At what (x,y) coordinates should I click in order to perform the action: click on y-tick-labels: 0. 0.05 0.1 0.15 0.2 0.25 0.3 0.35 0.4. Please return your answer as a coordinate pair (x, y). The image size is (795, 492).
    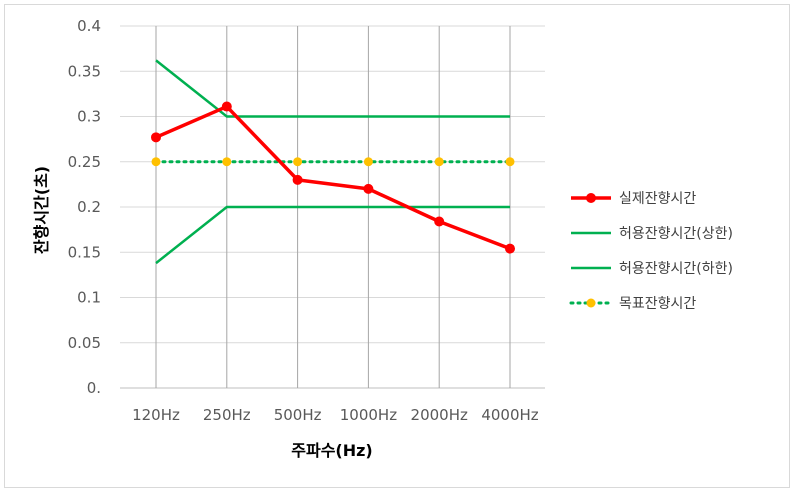
    Looking at the image, I should click on (84, 207).